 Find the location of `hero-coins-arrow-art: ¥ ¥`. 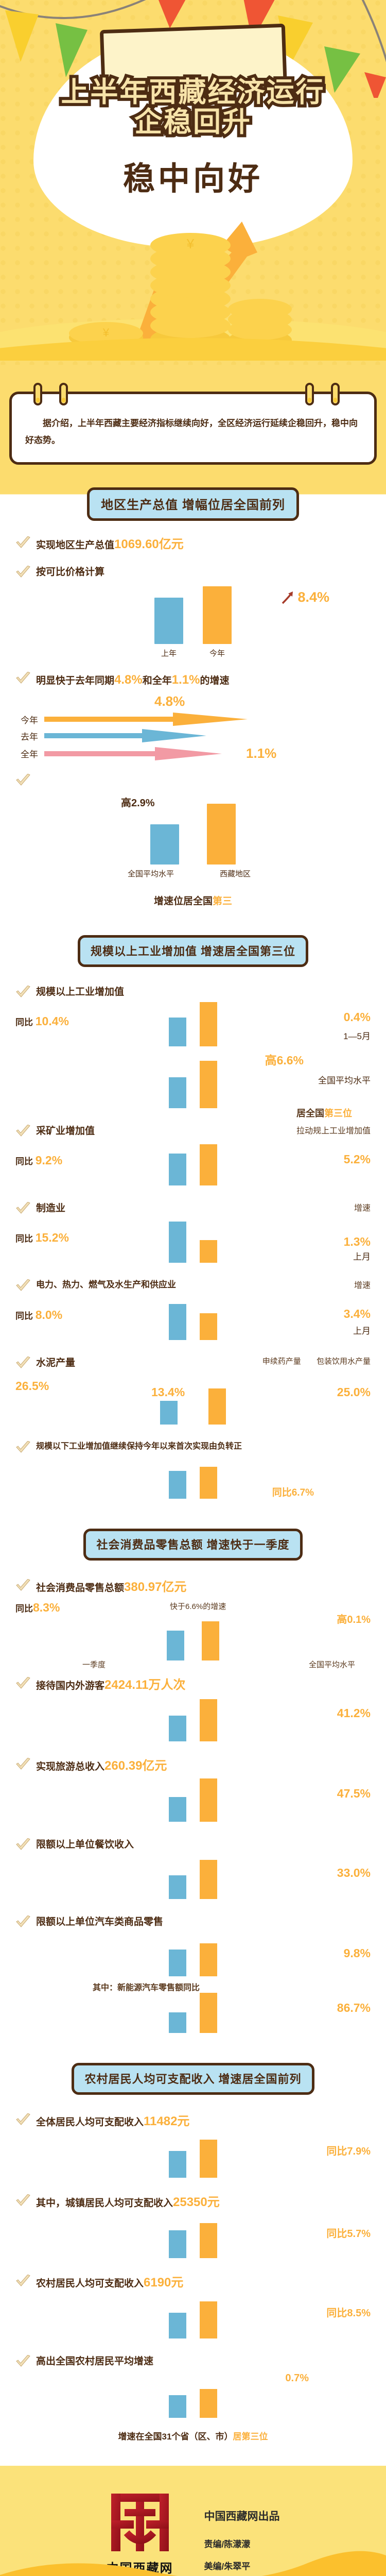

hero-coins-arrow-art: ¥ ¥ is located at coordinates (193, 291).